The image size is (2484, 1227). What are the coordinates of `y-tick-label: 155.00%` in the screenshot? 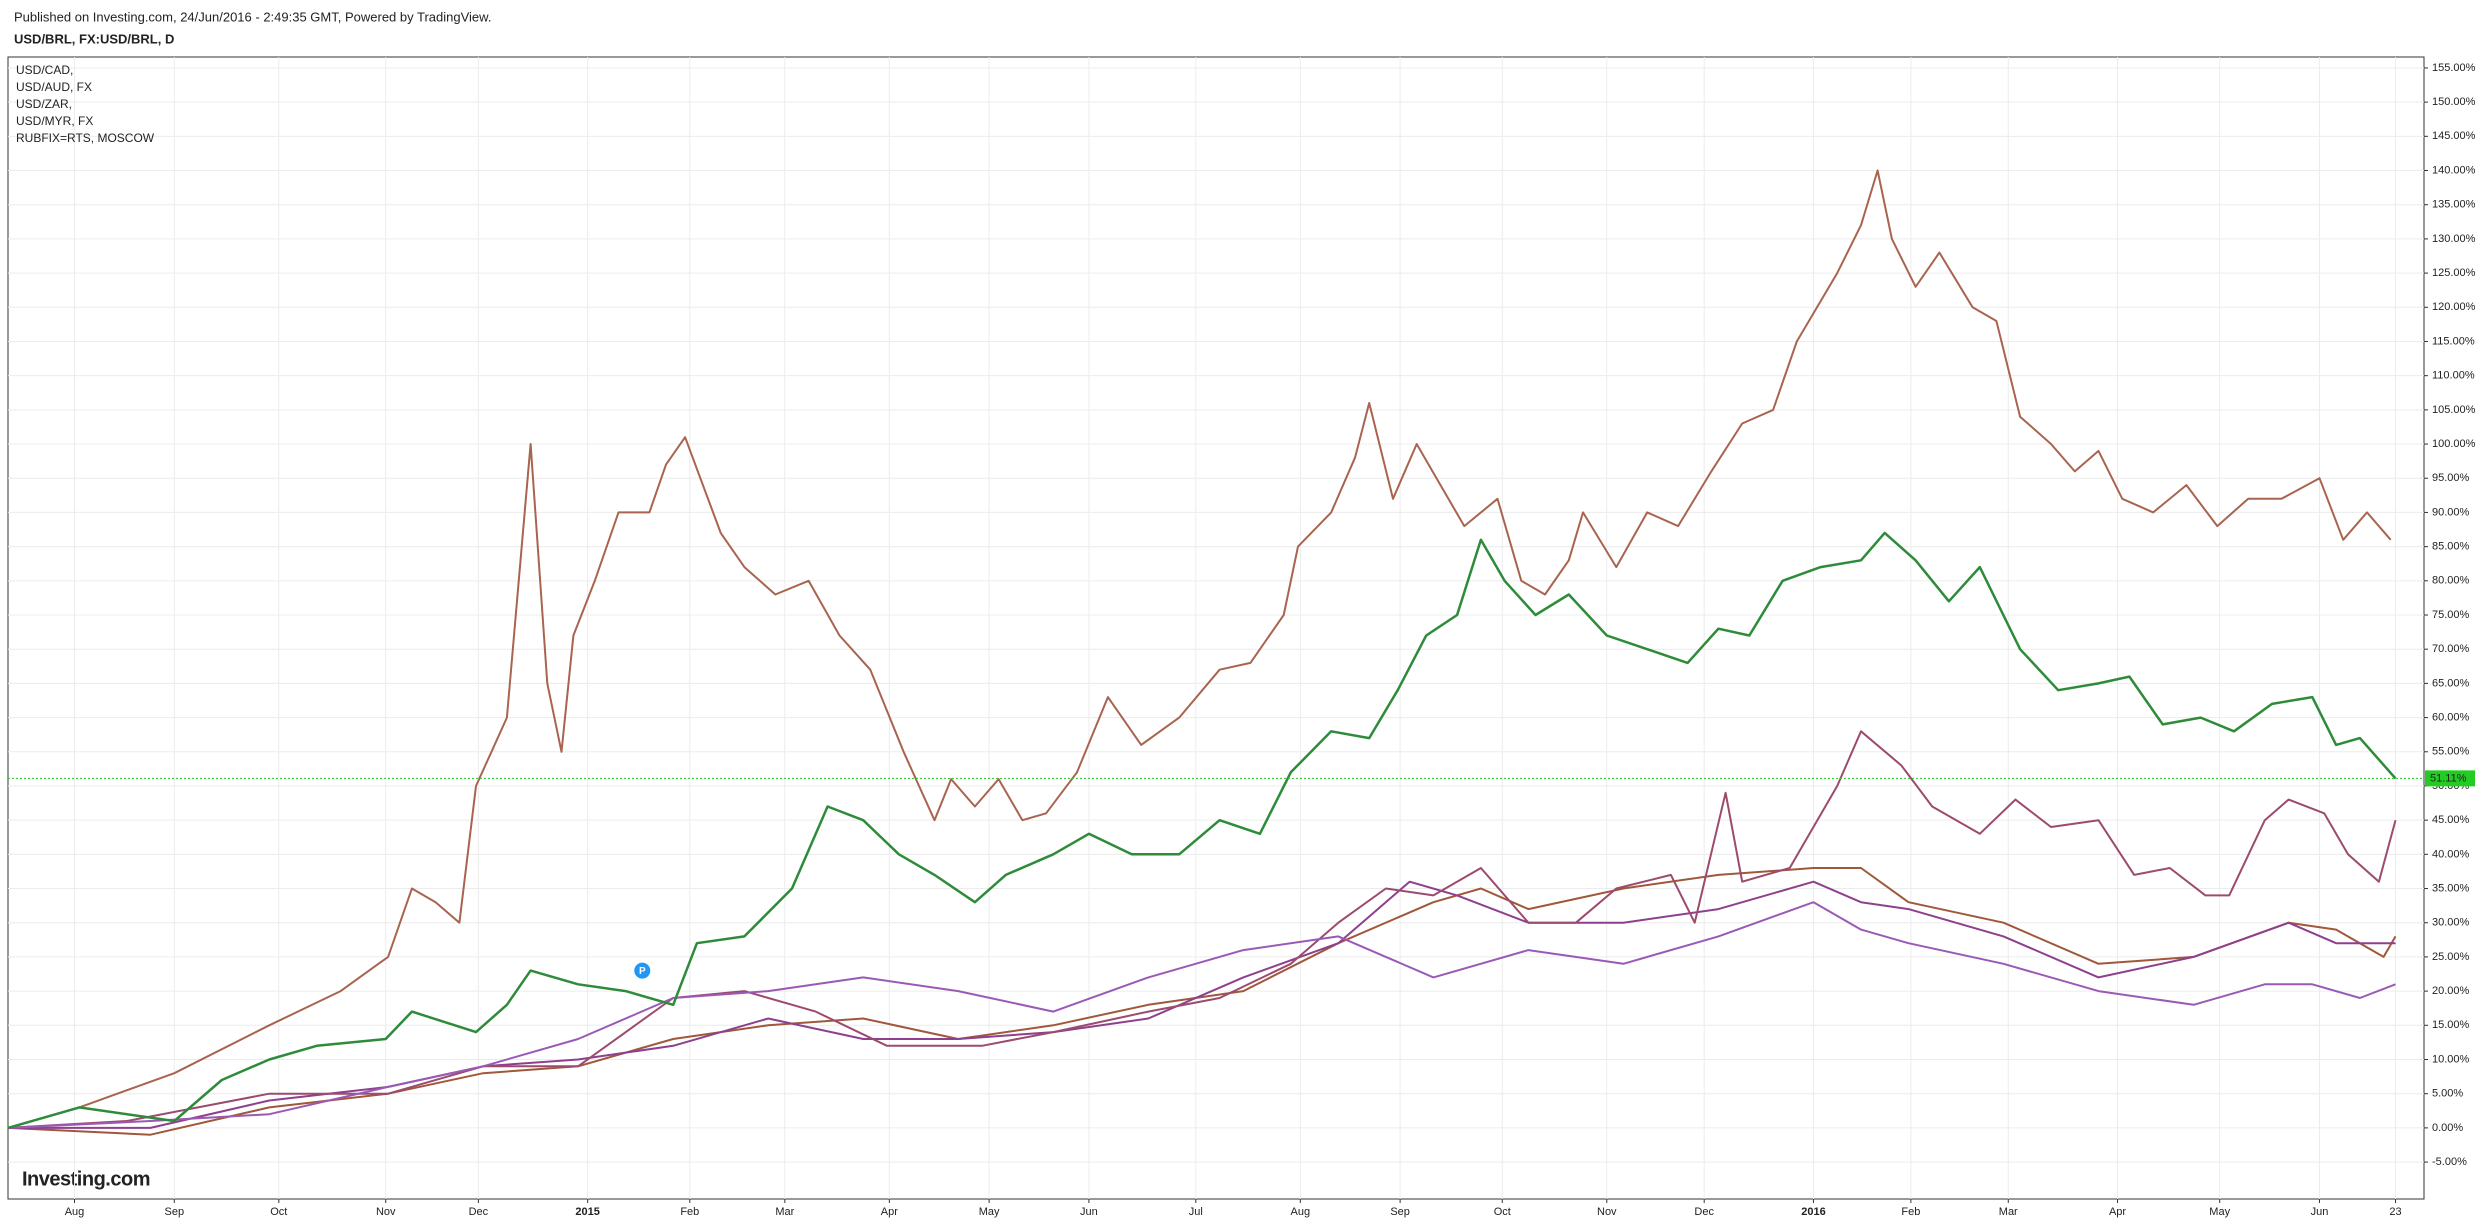 It's located at (2454, 68).